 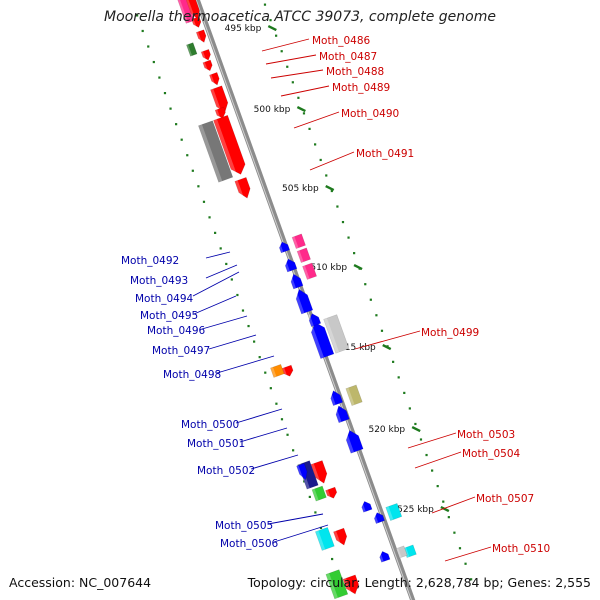 I want to click on gene-label: Moth_0510, so click(x=521, y=549).